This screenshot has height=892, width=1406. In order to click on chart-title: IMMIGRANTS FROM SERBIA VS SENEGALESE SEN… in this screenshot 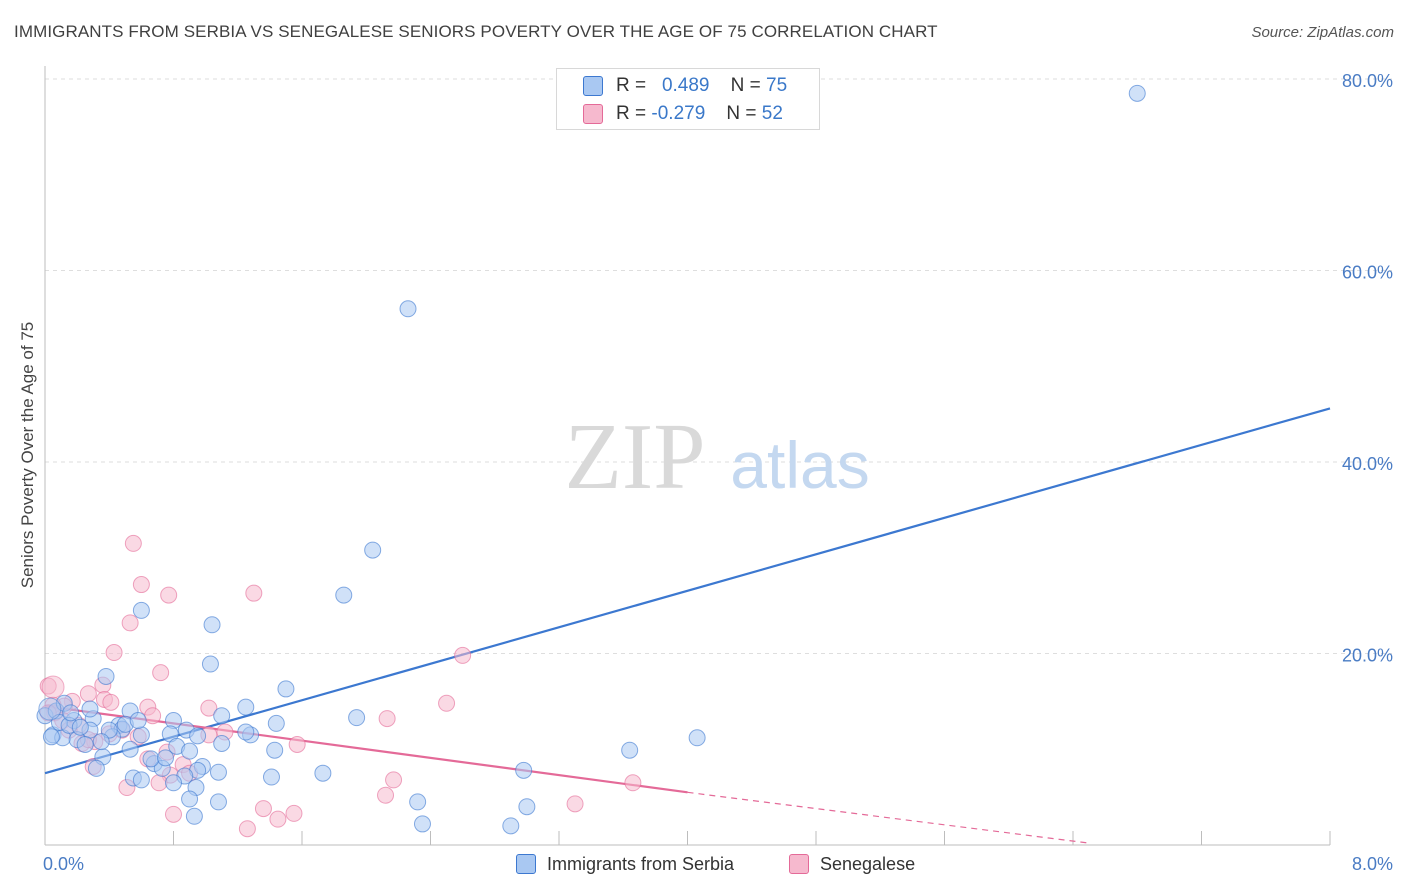, I will do `click(476, 31)`.